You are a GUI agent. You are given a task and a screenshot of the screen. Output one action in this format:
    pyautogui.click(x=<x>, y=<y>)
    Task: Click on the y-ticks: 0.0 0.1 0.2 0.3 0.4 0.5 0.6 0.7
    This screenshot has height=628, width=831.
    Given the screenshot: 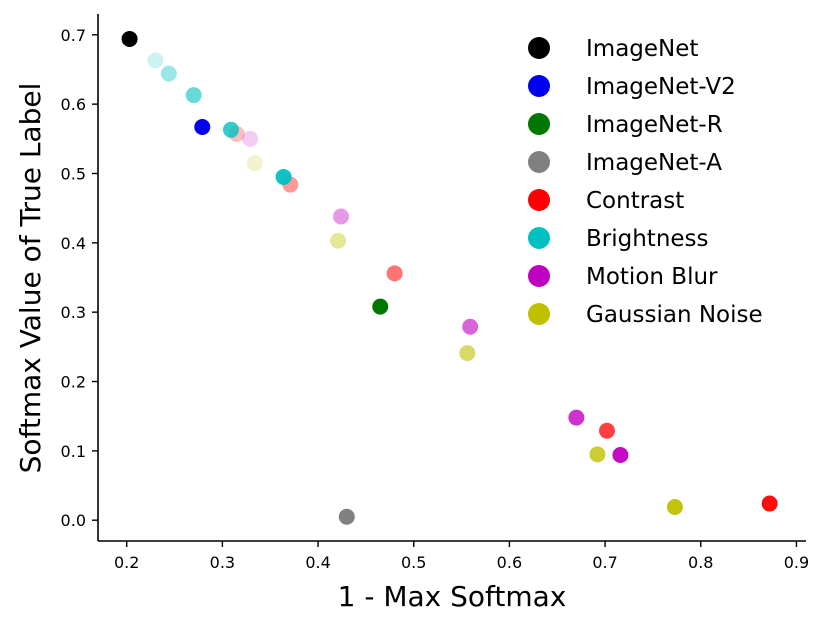 What is the action you would take?
    pyautogui.click(x=79, y=278)
    